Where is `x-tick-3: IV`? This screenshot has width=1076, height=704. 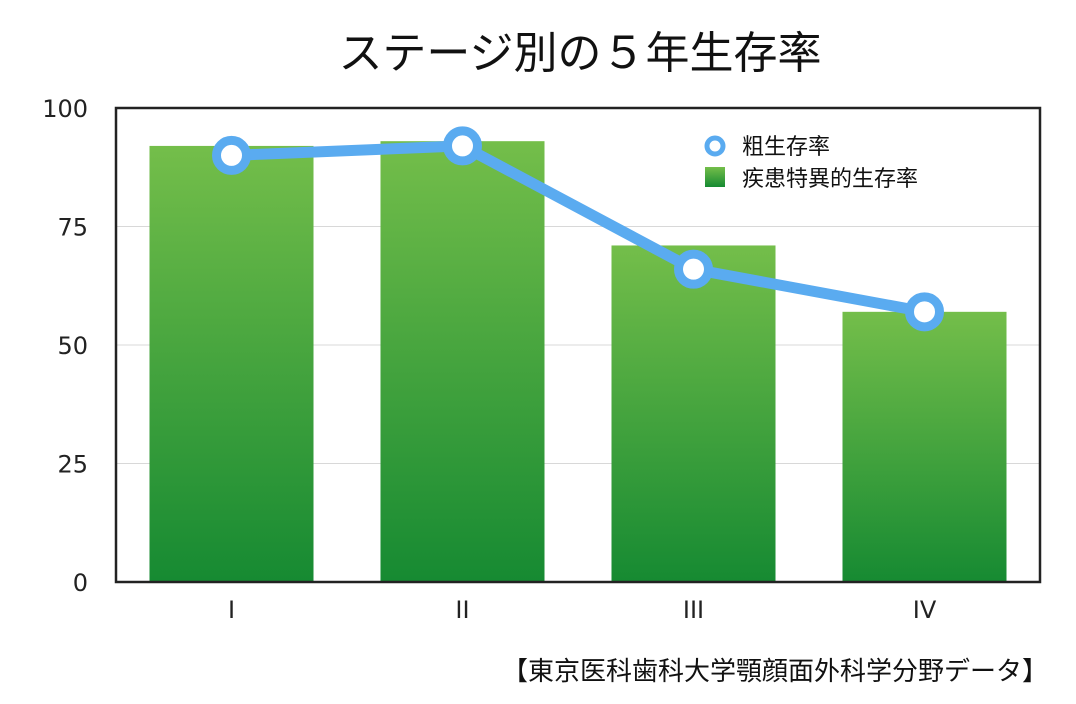 x-tick-3: IV is located at coordinates (925, 610).